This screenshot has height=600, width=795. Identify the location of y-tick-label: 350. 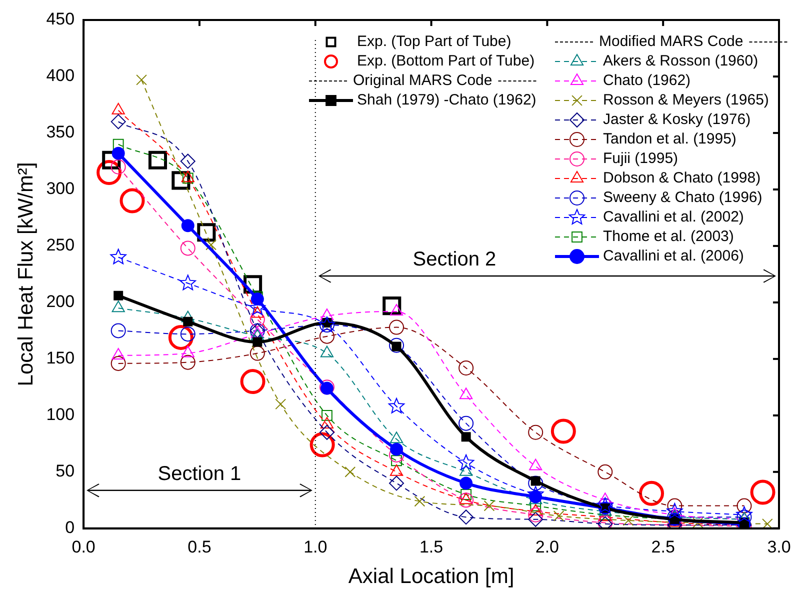
(60, 132).